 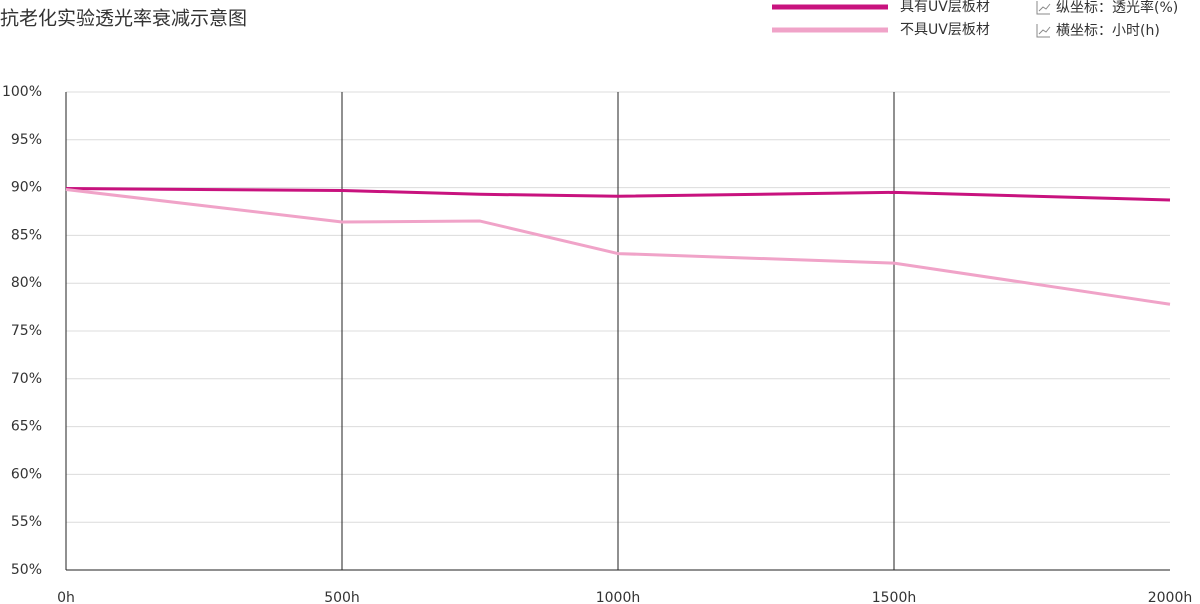 I want to click on y-tick-label: 100%, so click(x=22, y=92).